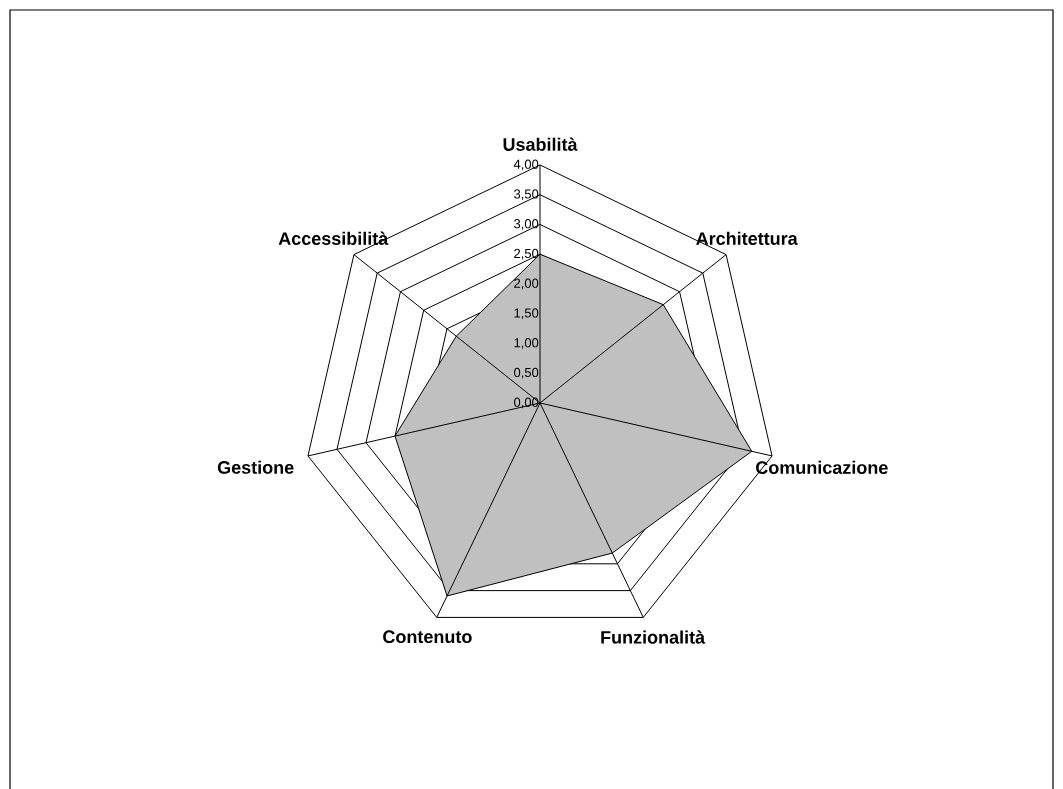 Image resolution: width=1063 pixels, height=789 pixels. What do you see at coordinates (427, 637) in the screenshot?
I see `spoke-label: Contenuto` at bounding box center [427, 637].